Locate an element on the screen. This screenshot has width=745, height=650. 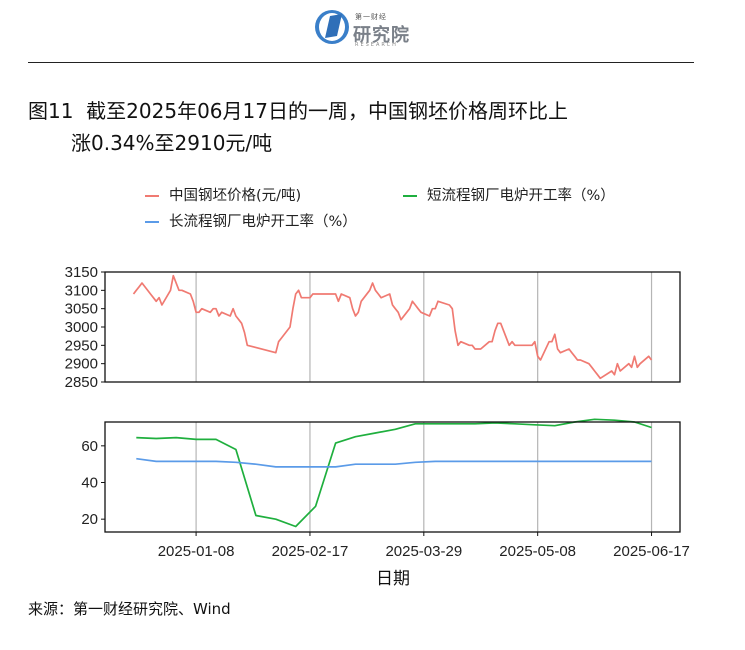
x-tick-label: 2025-02-17 is located at coordinates (310, 551).